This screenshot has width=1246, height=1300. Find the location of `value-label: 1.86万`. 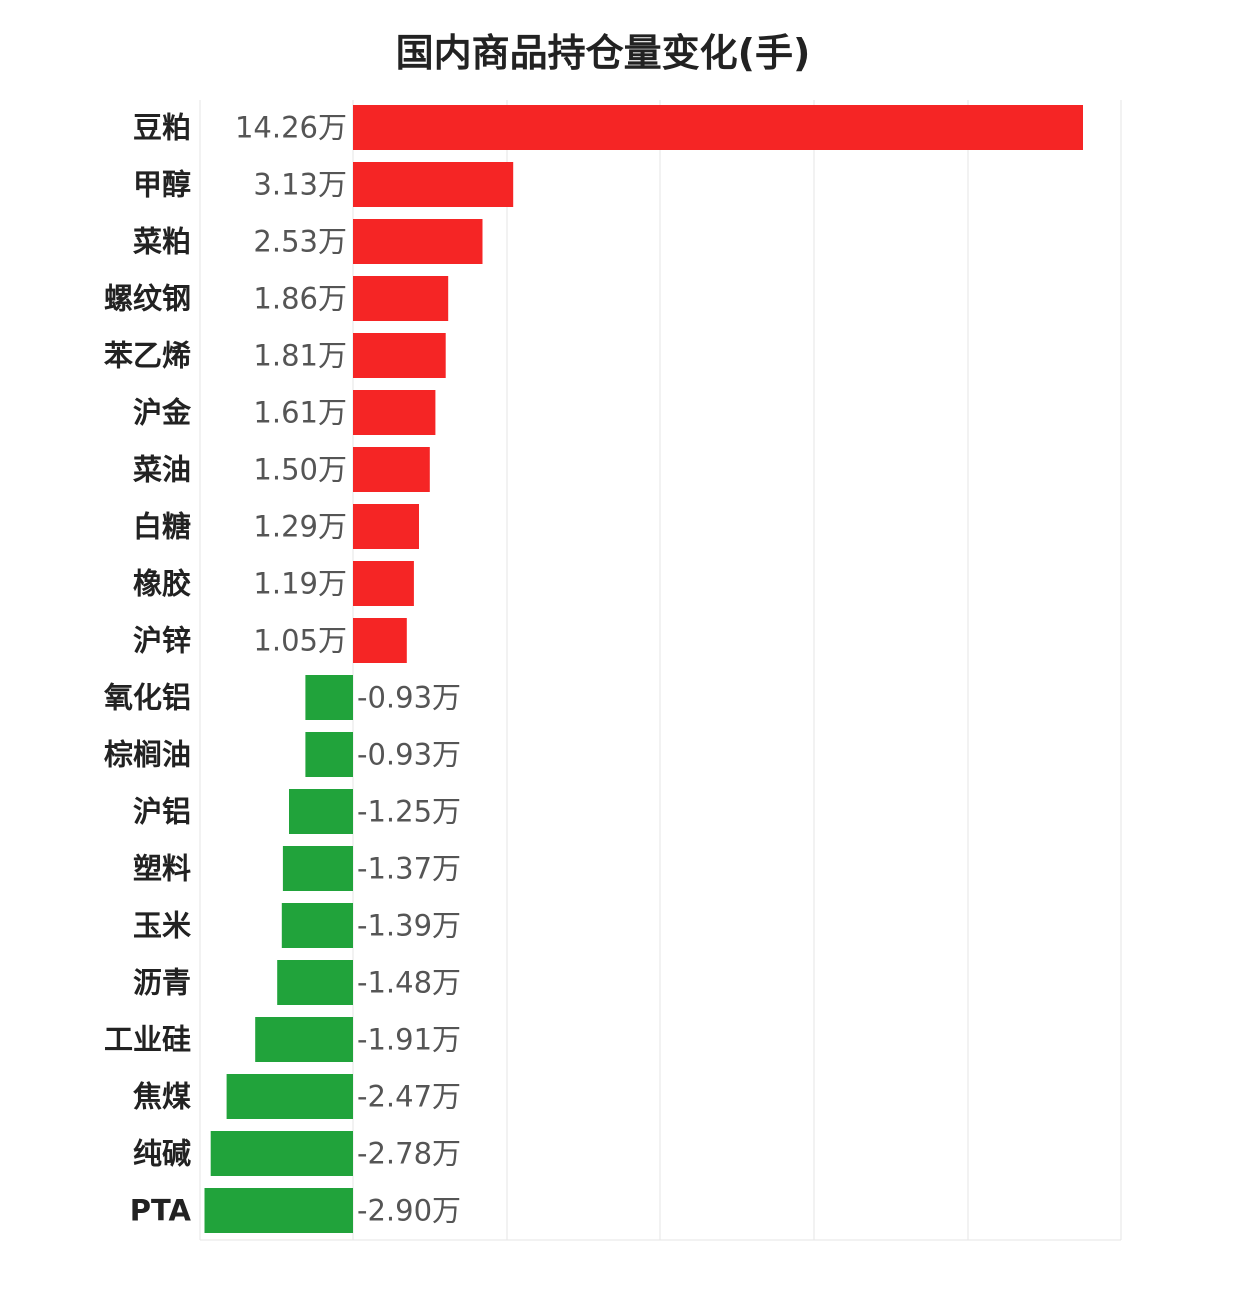

value-label: 1.86万 is located at coordinates (300, 299).